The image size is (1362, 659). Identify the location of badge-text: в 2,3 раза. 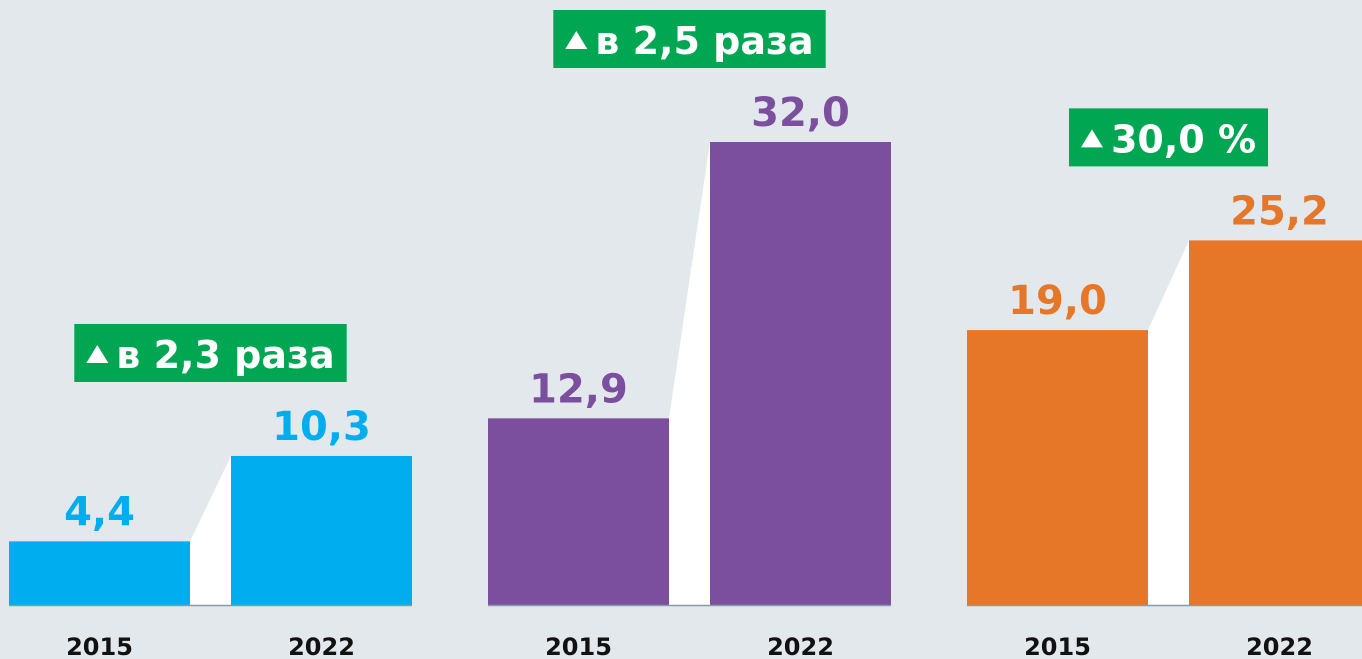
(225, 355).